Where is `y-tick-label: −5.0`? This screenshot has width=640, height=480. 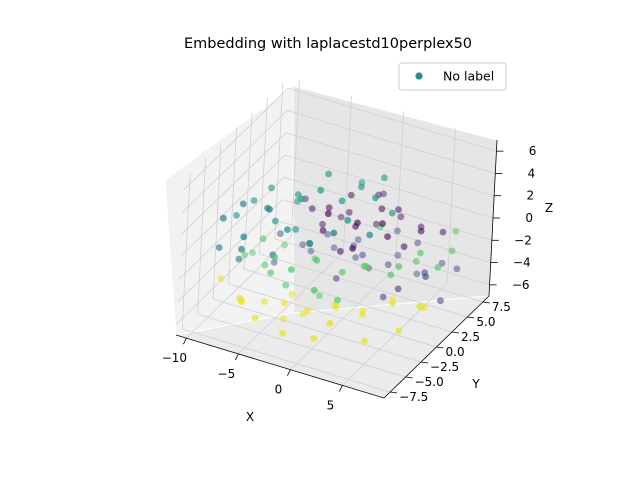
y-tick-label: −5.0 is located at coordinates (429, 382).